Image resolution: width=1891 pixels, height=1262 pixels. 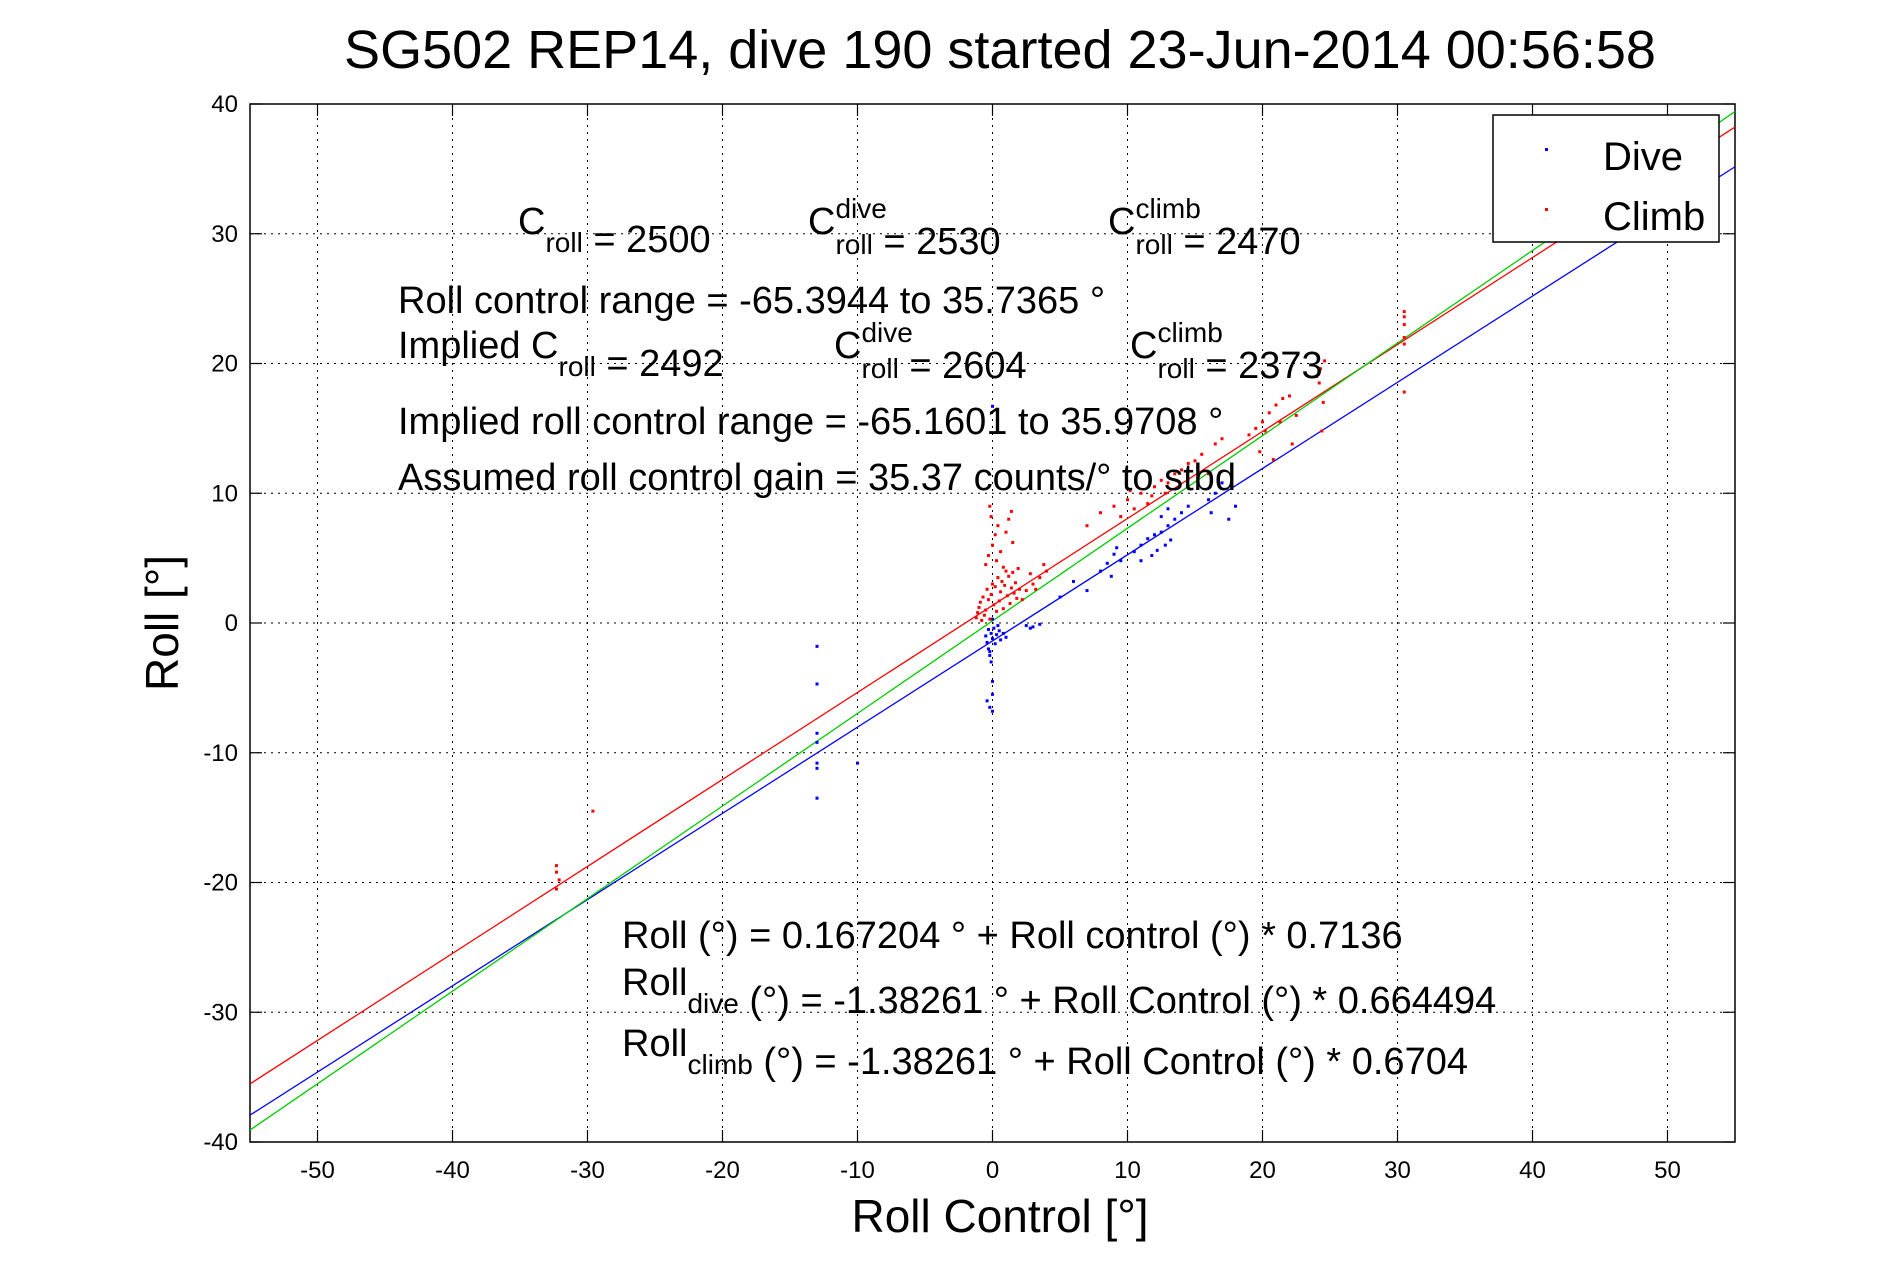 I want to click on annotation-text: = 2530, so click(x=937, y=242).